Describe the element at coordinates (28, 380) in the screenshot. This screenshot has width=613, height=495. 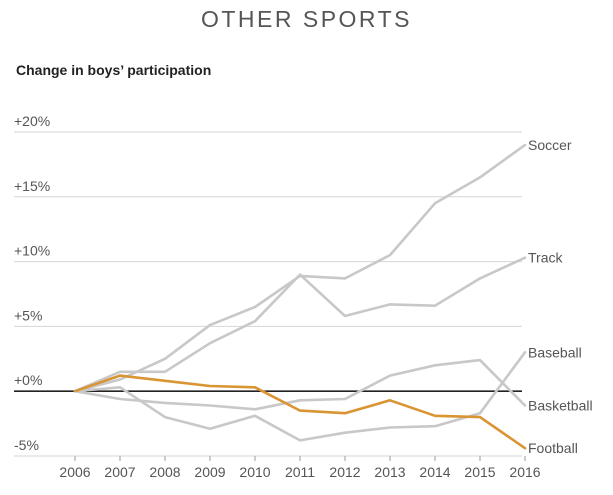
I see `y-tick-label: +0%` at that location.